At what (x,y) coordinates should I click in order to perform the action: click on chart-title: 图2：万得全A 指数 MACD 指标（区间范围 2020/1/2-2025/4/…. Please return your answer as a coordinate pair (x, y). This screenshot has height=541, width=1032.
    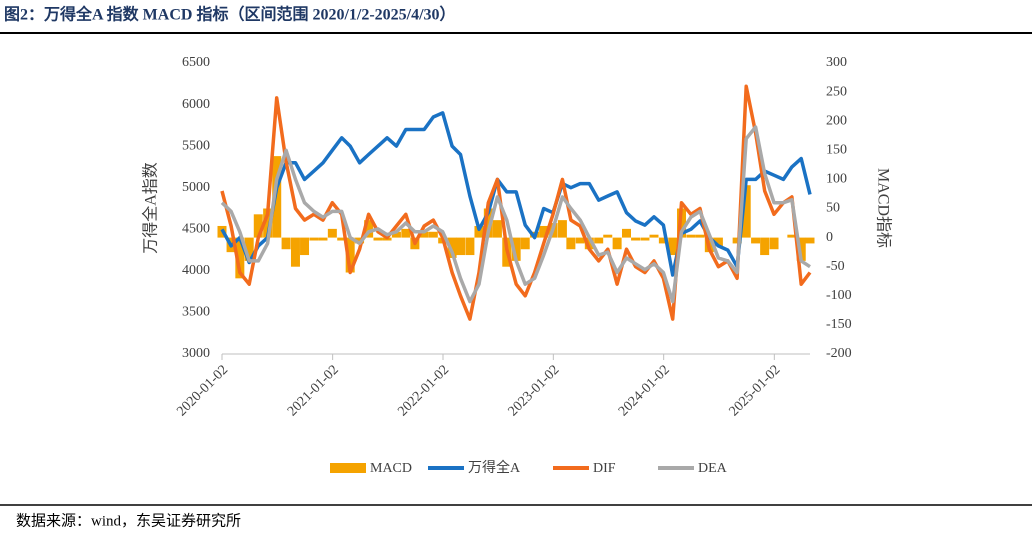
    Looking at the image, I should click on (230, 14).